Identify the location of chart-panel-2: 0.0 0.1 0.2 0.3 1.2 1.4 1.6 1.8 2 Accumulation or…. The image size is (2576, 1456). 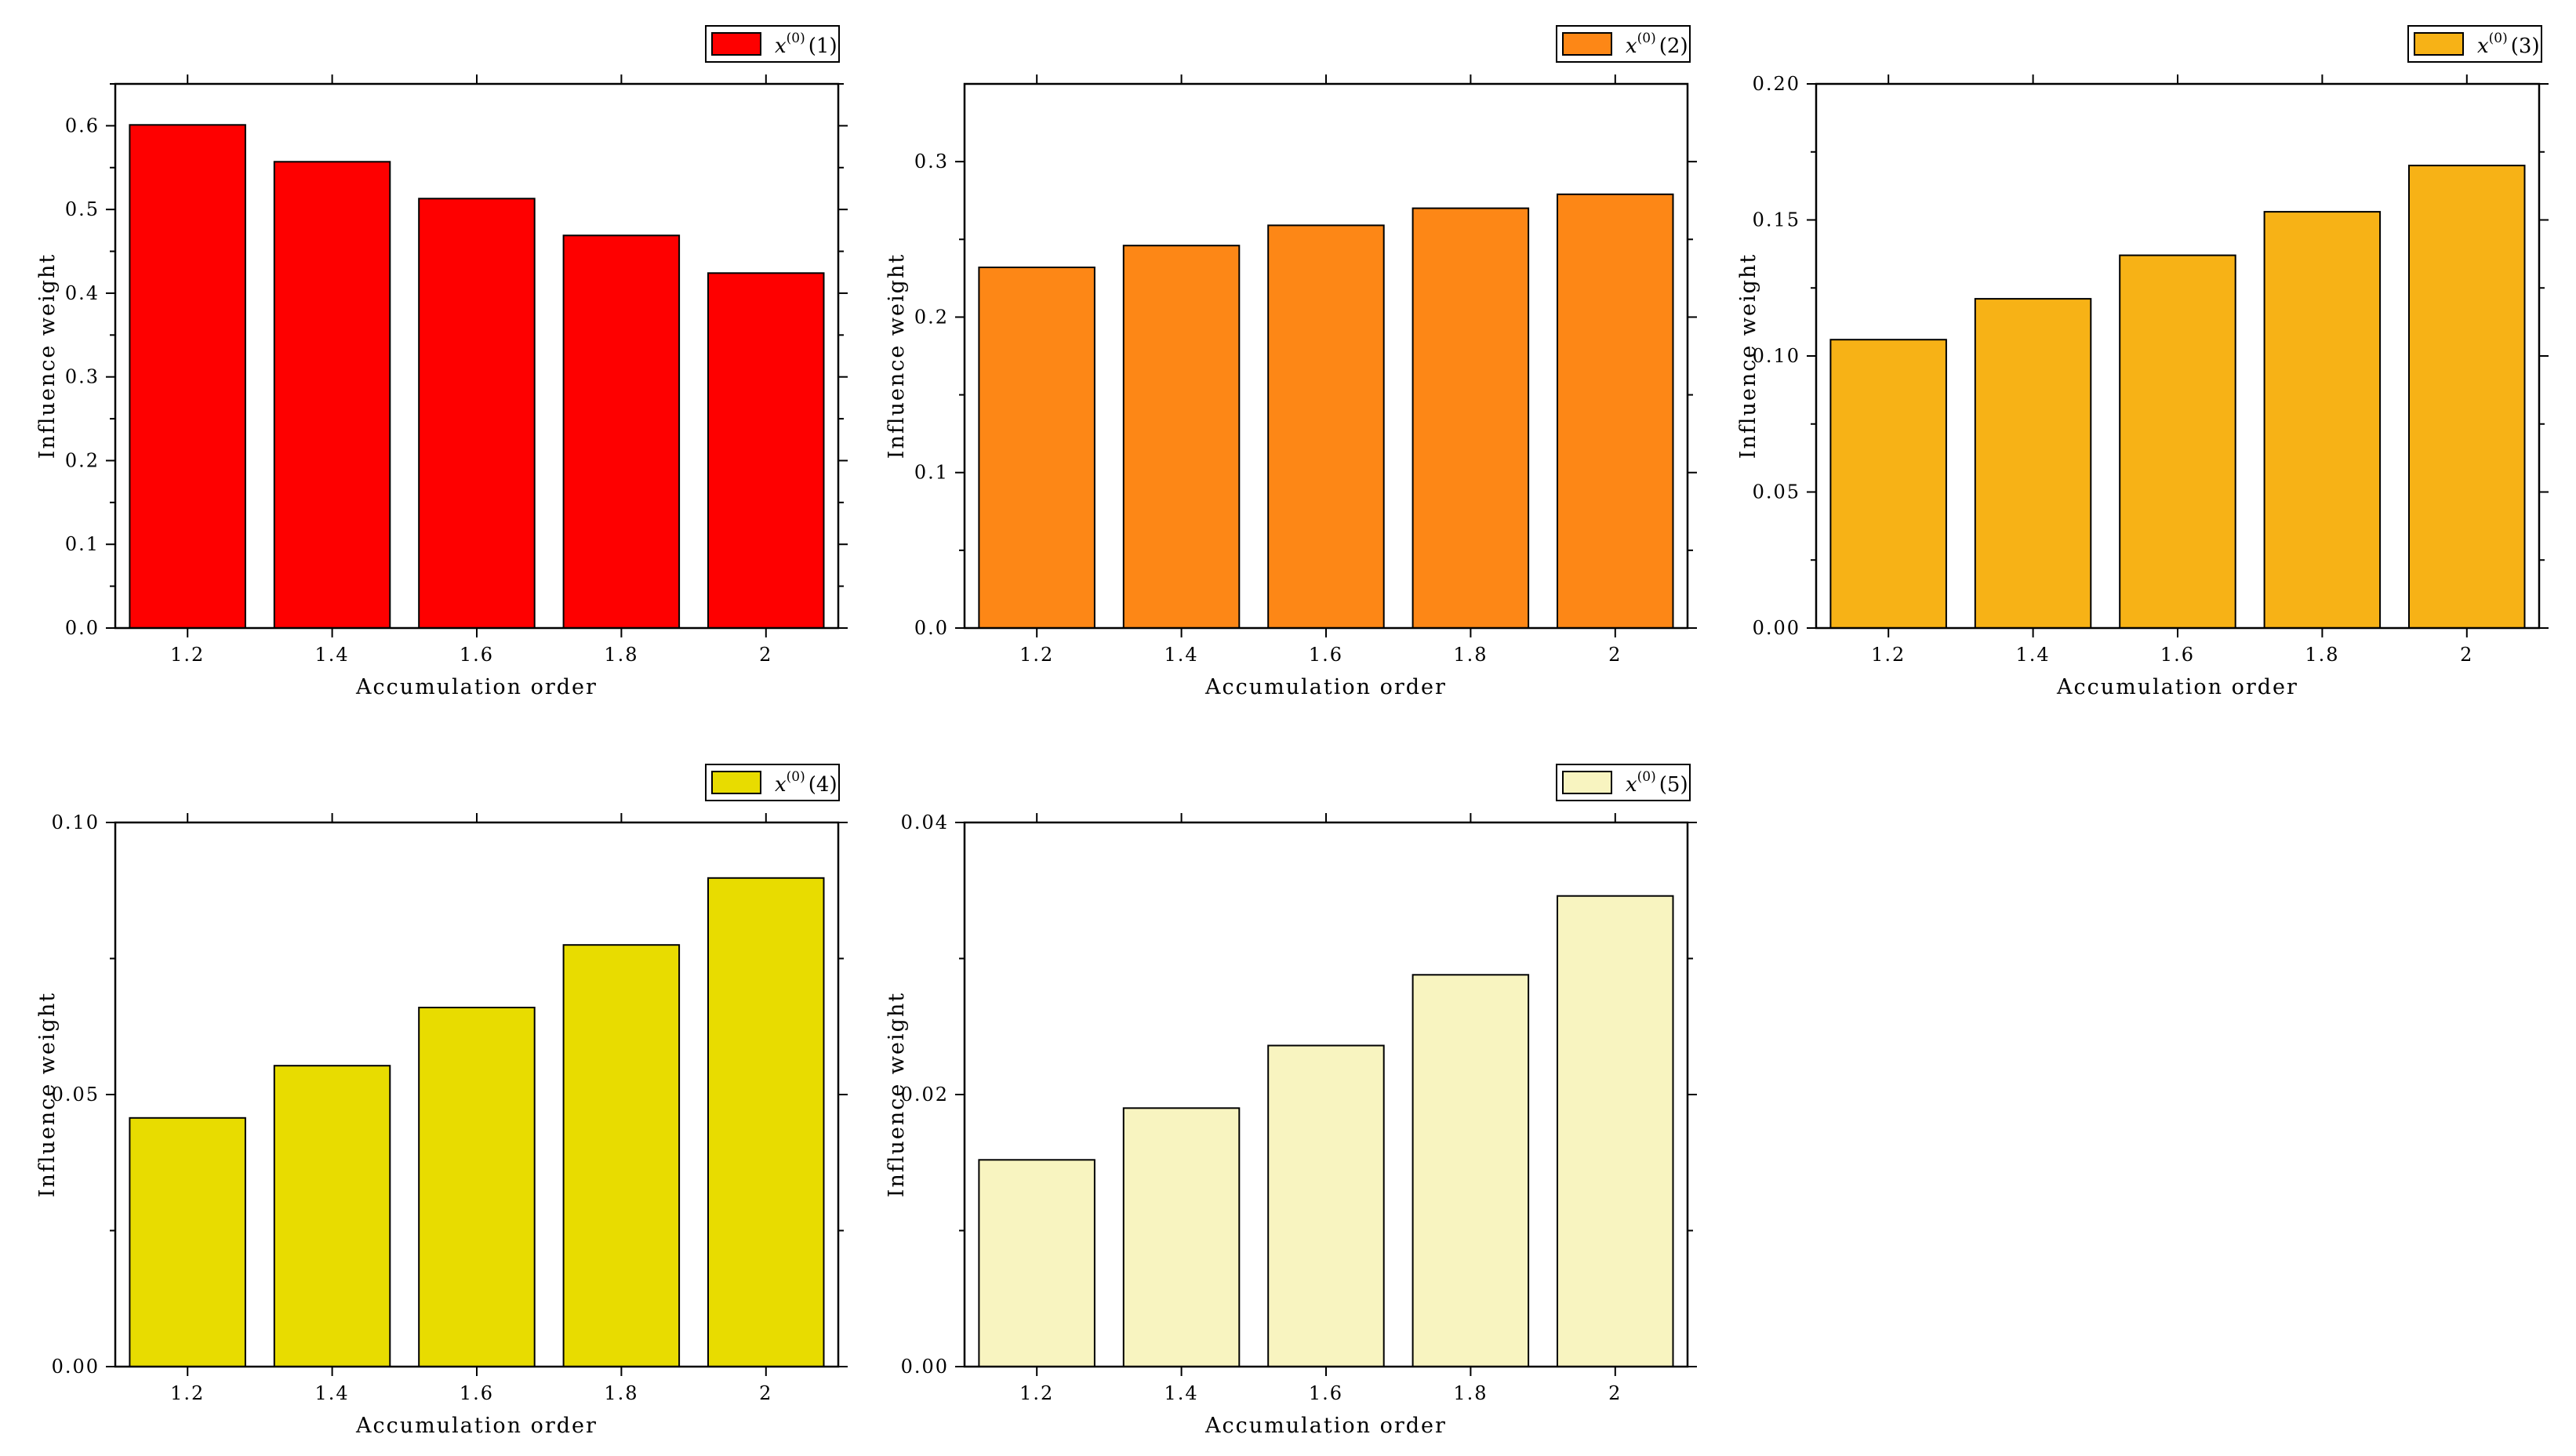
(1291, 362).